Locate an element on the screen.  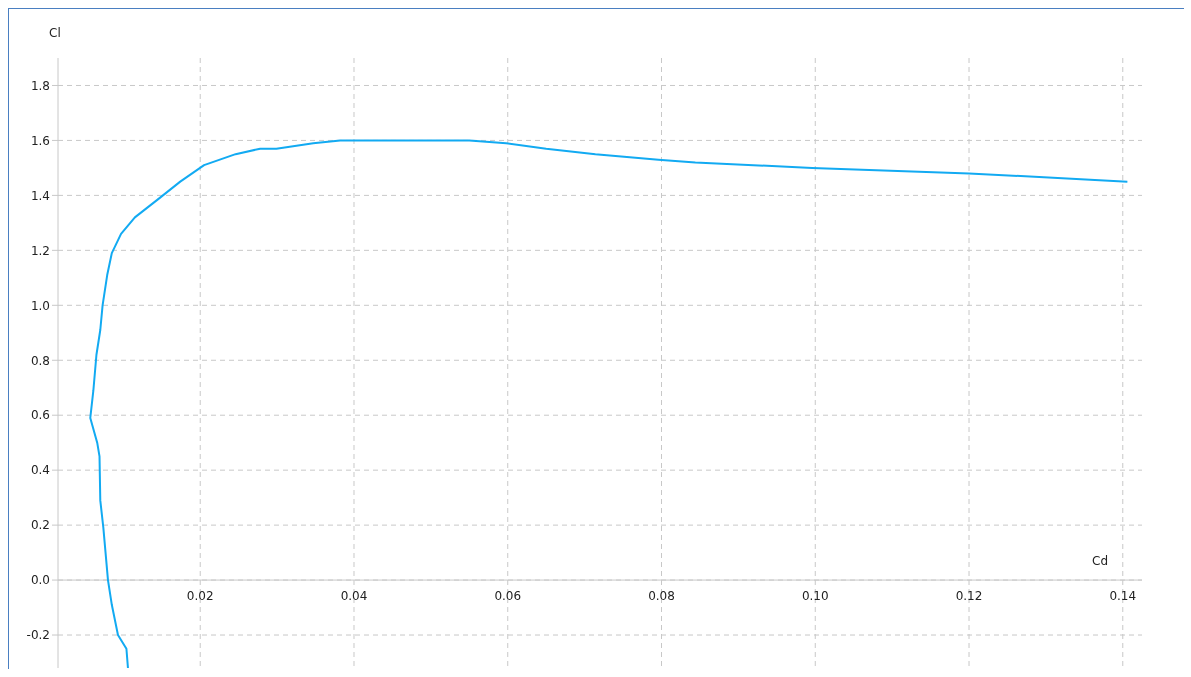
x-tick-label: 0.06 is located at coordinates (508, 596).